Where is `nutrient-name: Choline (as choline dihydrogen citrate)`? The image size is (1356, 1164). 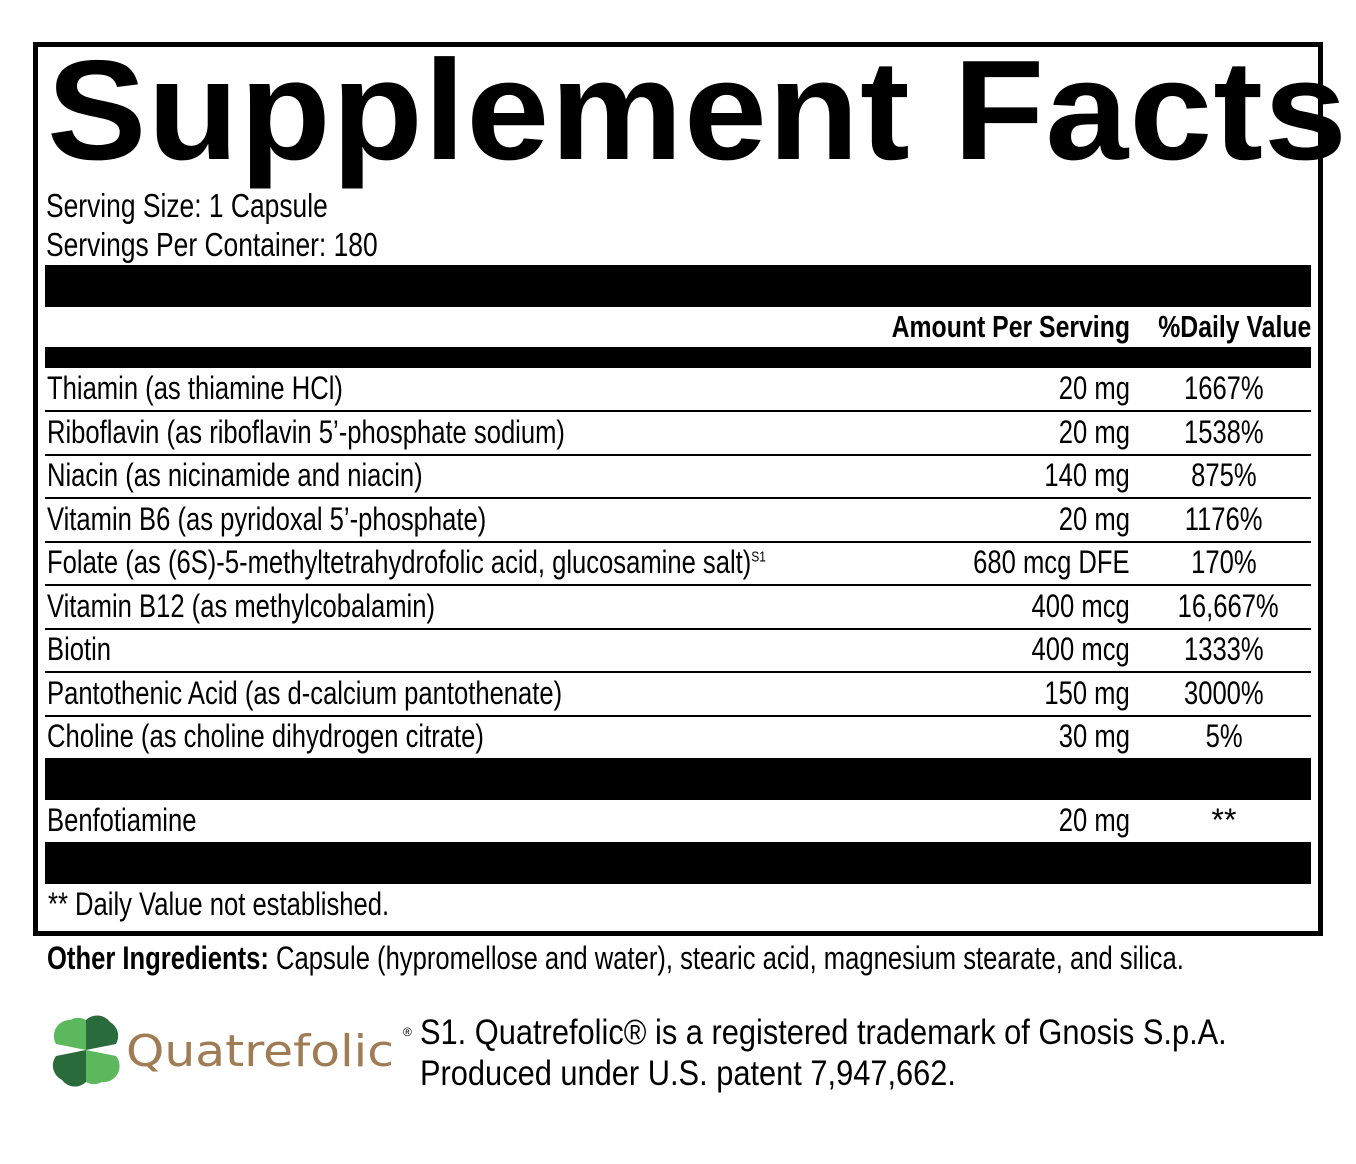
nutrient-name: Choline (as choline dihydrogen citrate) is located at coordinates (265, 736).